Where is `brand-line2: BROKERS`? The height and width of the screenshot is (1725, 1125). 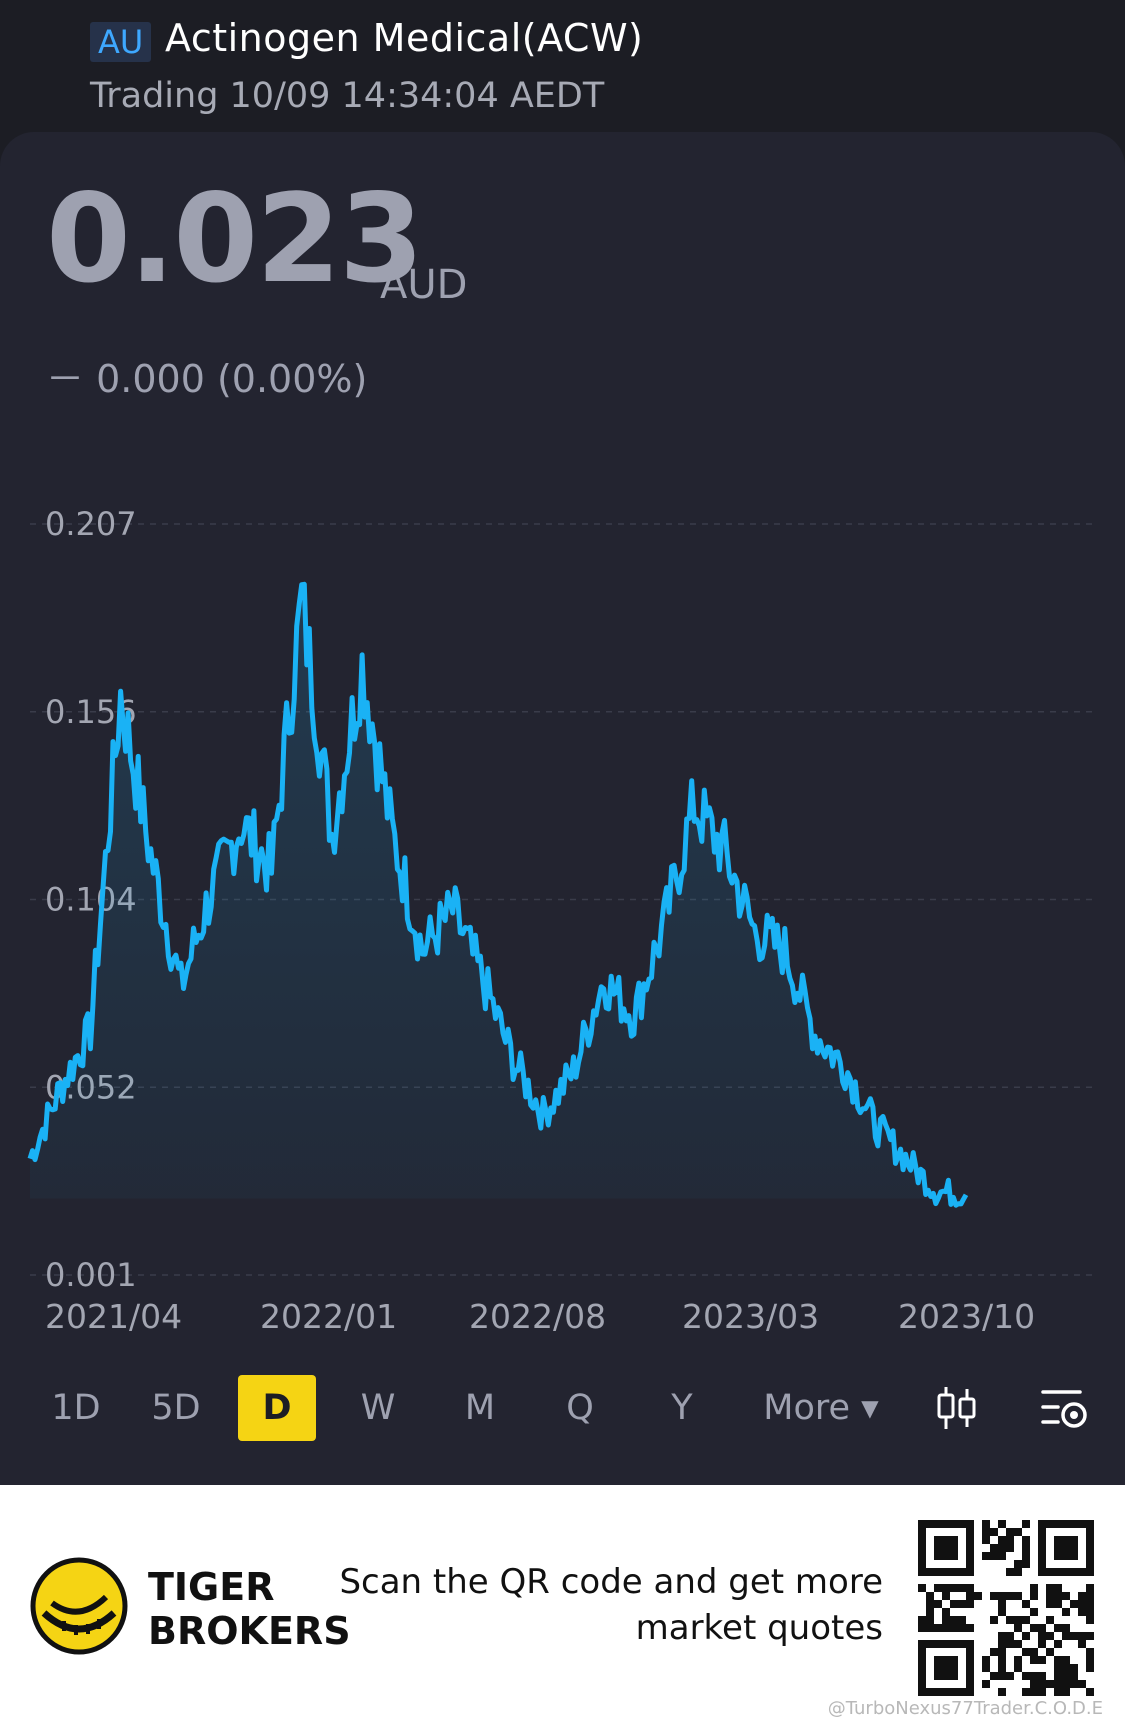 brand-line2: BROKERS is located at coordinates (249, 1631).